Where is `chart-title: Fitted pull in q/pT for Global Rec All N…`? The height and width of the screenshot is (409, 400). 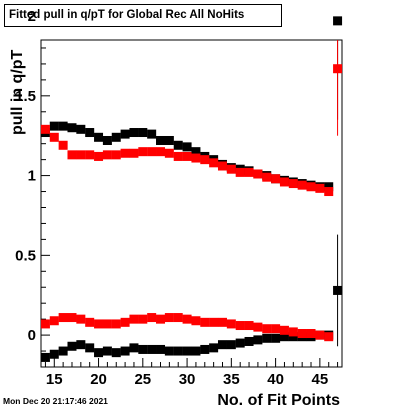
chart-title: Fitted pull in q/pT for Global Rec All N… is located at coordinates (143, 15).